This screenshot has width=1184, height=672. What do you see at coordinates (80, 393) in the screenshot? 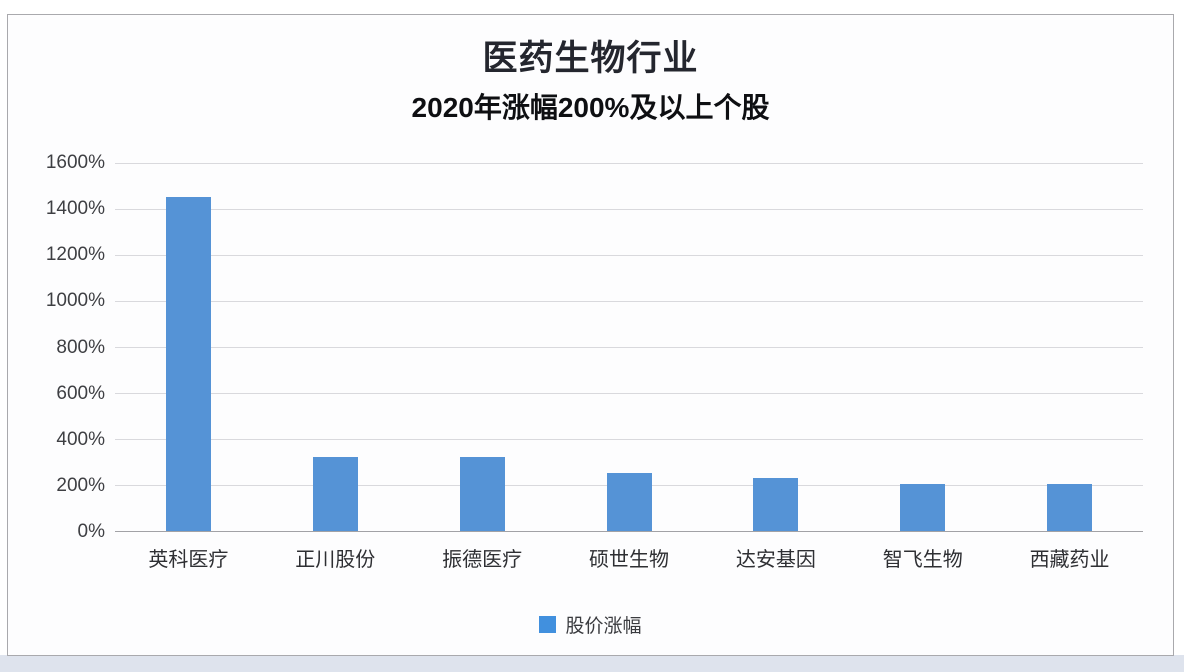
I see `y-tick-label: 600%` at bounding box center [80, 393].